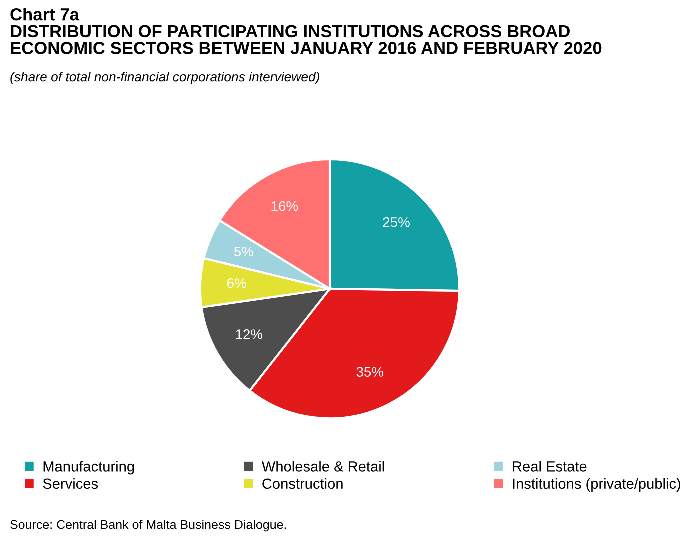 The image size is (684, 542). I want to click on data-label: 35%, so click(370, 372).